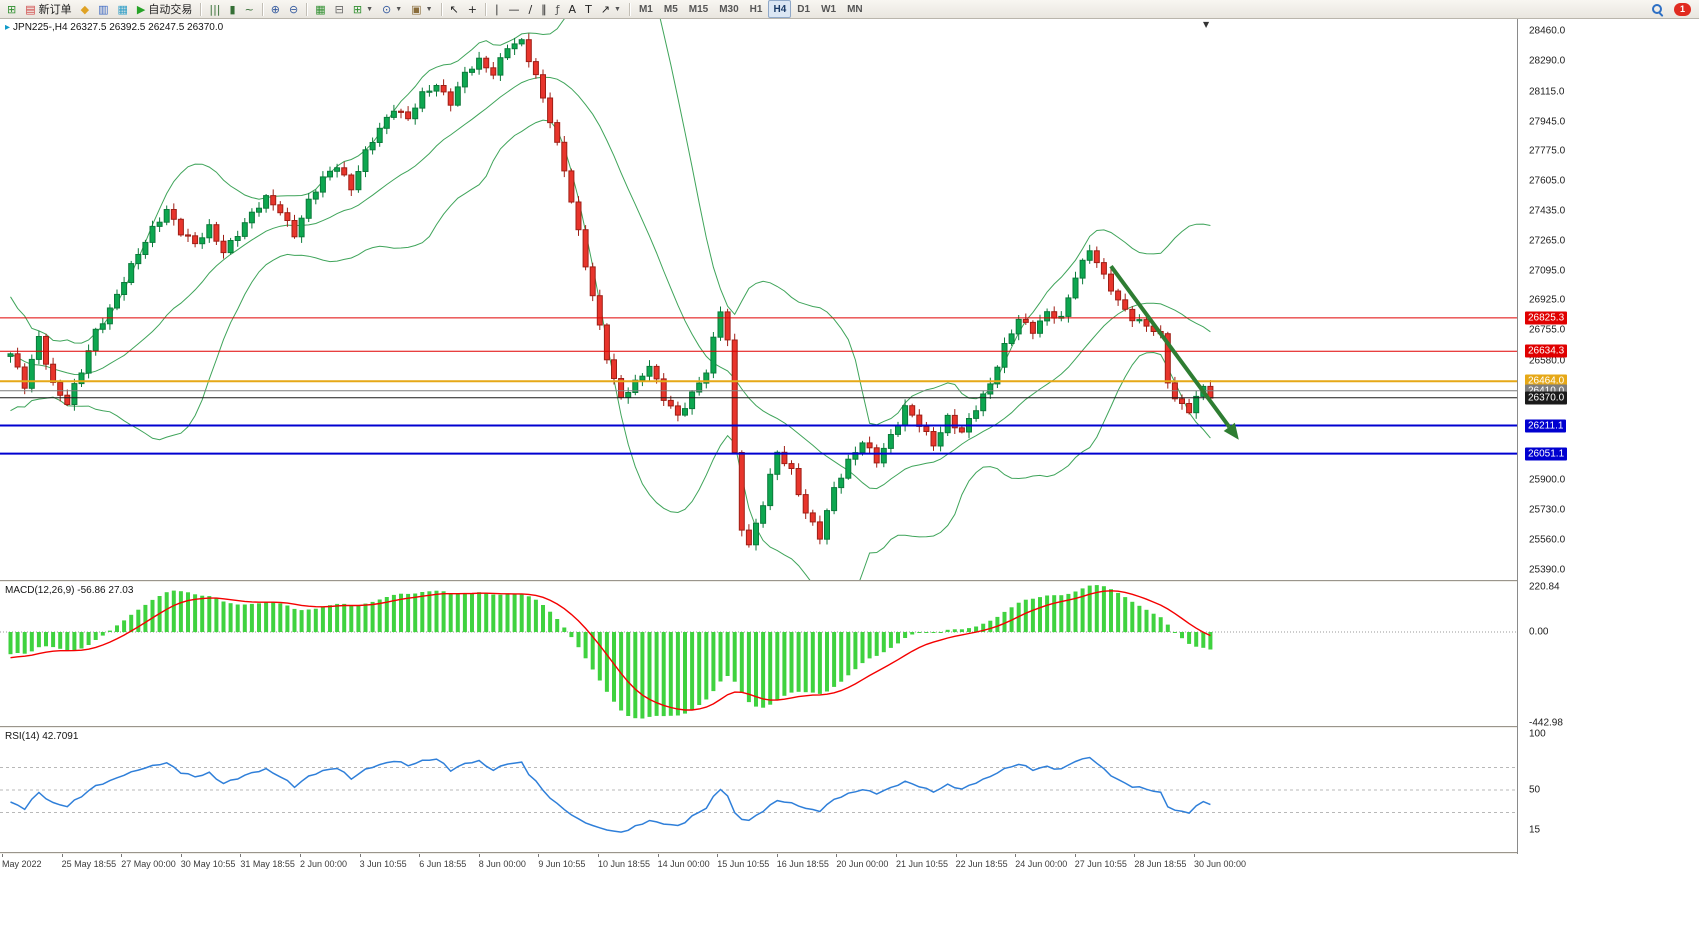 This screenshot has height=938, width=1699. What do you see at coordinates (497, 9) in the screenshot?
I see `vertical-line-icon: ∣` at bounding box center [497, 9].